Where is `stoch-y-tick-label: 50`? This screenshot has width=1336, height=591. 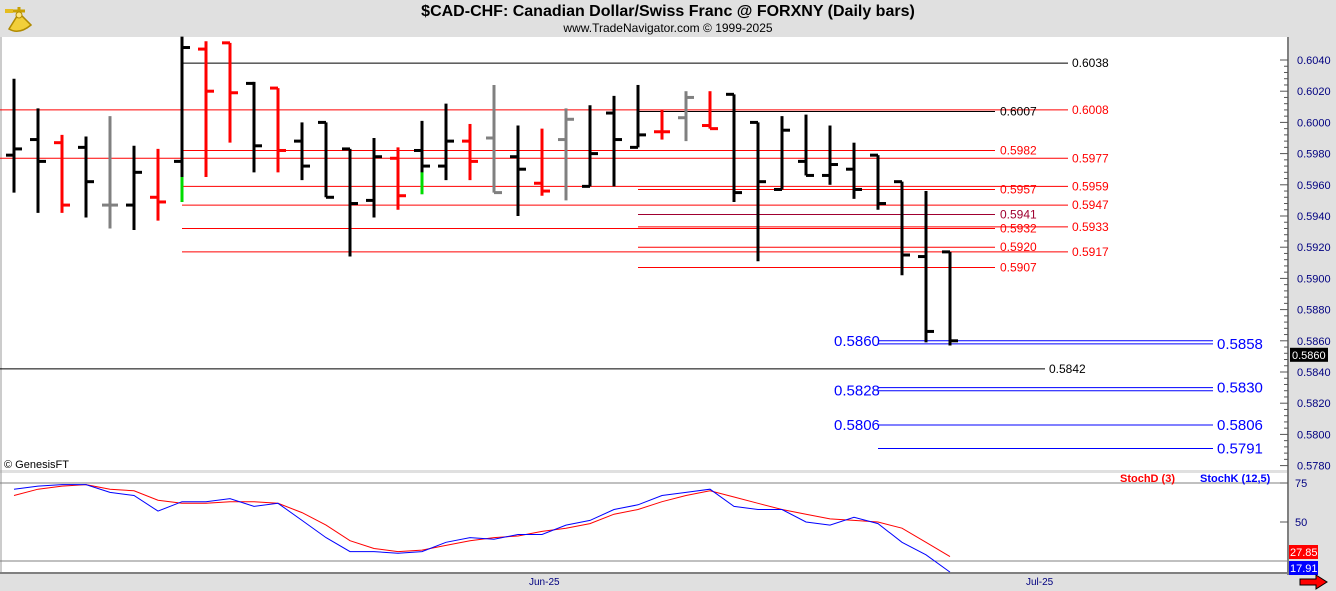
stoch-y-tick-label: 50 is located at coordinates (1301, 523).